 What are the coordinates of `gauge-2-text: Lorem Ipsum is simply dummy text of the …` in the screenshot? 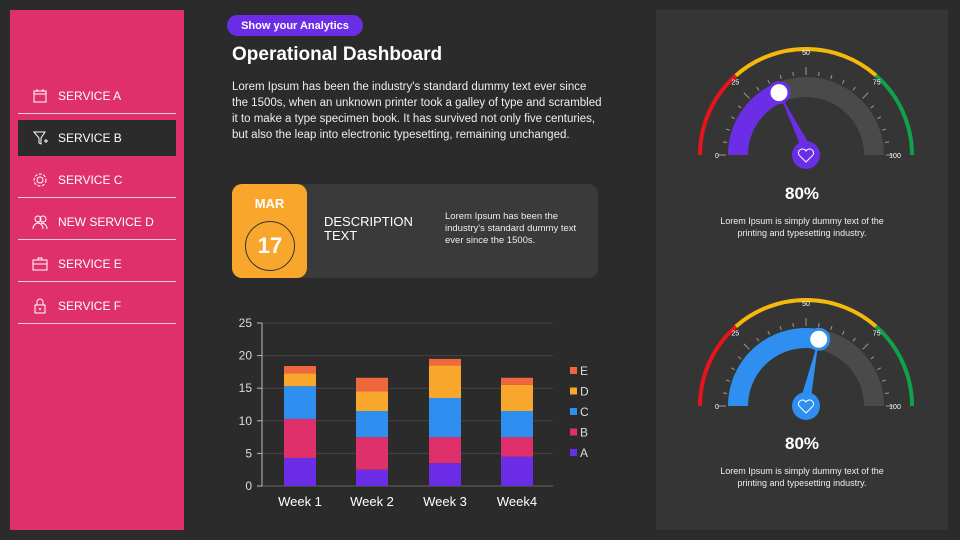 It's located at (802, 477).